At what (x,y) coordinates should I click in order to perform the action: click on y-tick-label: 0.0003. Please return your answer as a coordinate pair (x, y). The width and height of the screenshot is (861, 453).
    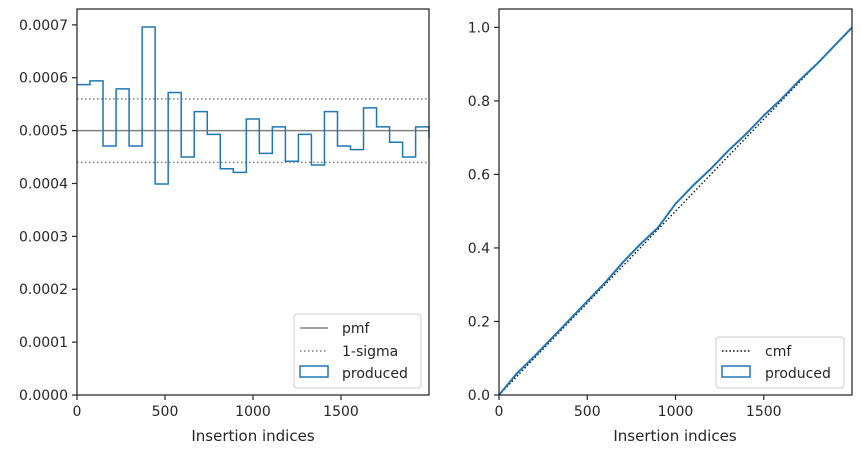
    Looking at the image, I should click on (43, 237).